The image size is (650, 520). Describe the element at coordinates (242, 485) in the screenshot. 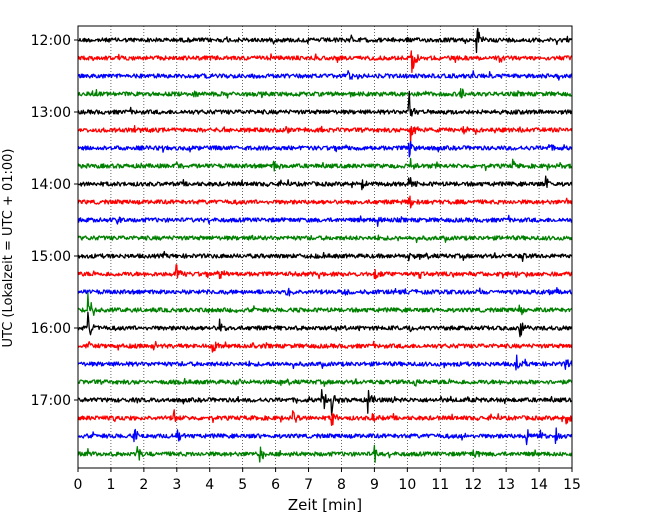

I see `x-tick-label: 5` at that location.